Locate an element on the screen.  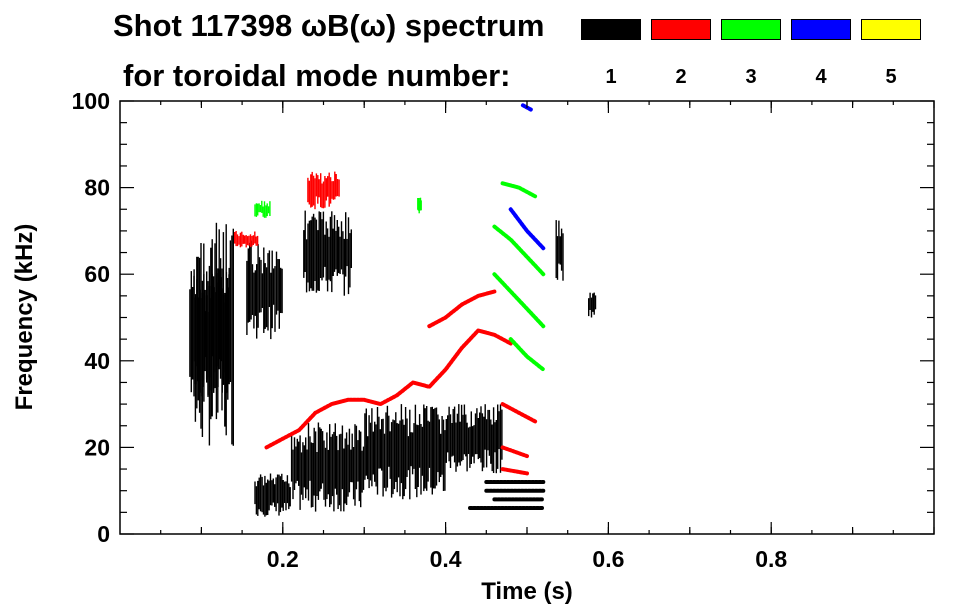
chart-title-line-2: for toroidal mode number: is located at coordinates (317, 75).